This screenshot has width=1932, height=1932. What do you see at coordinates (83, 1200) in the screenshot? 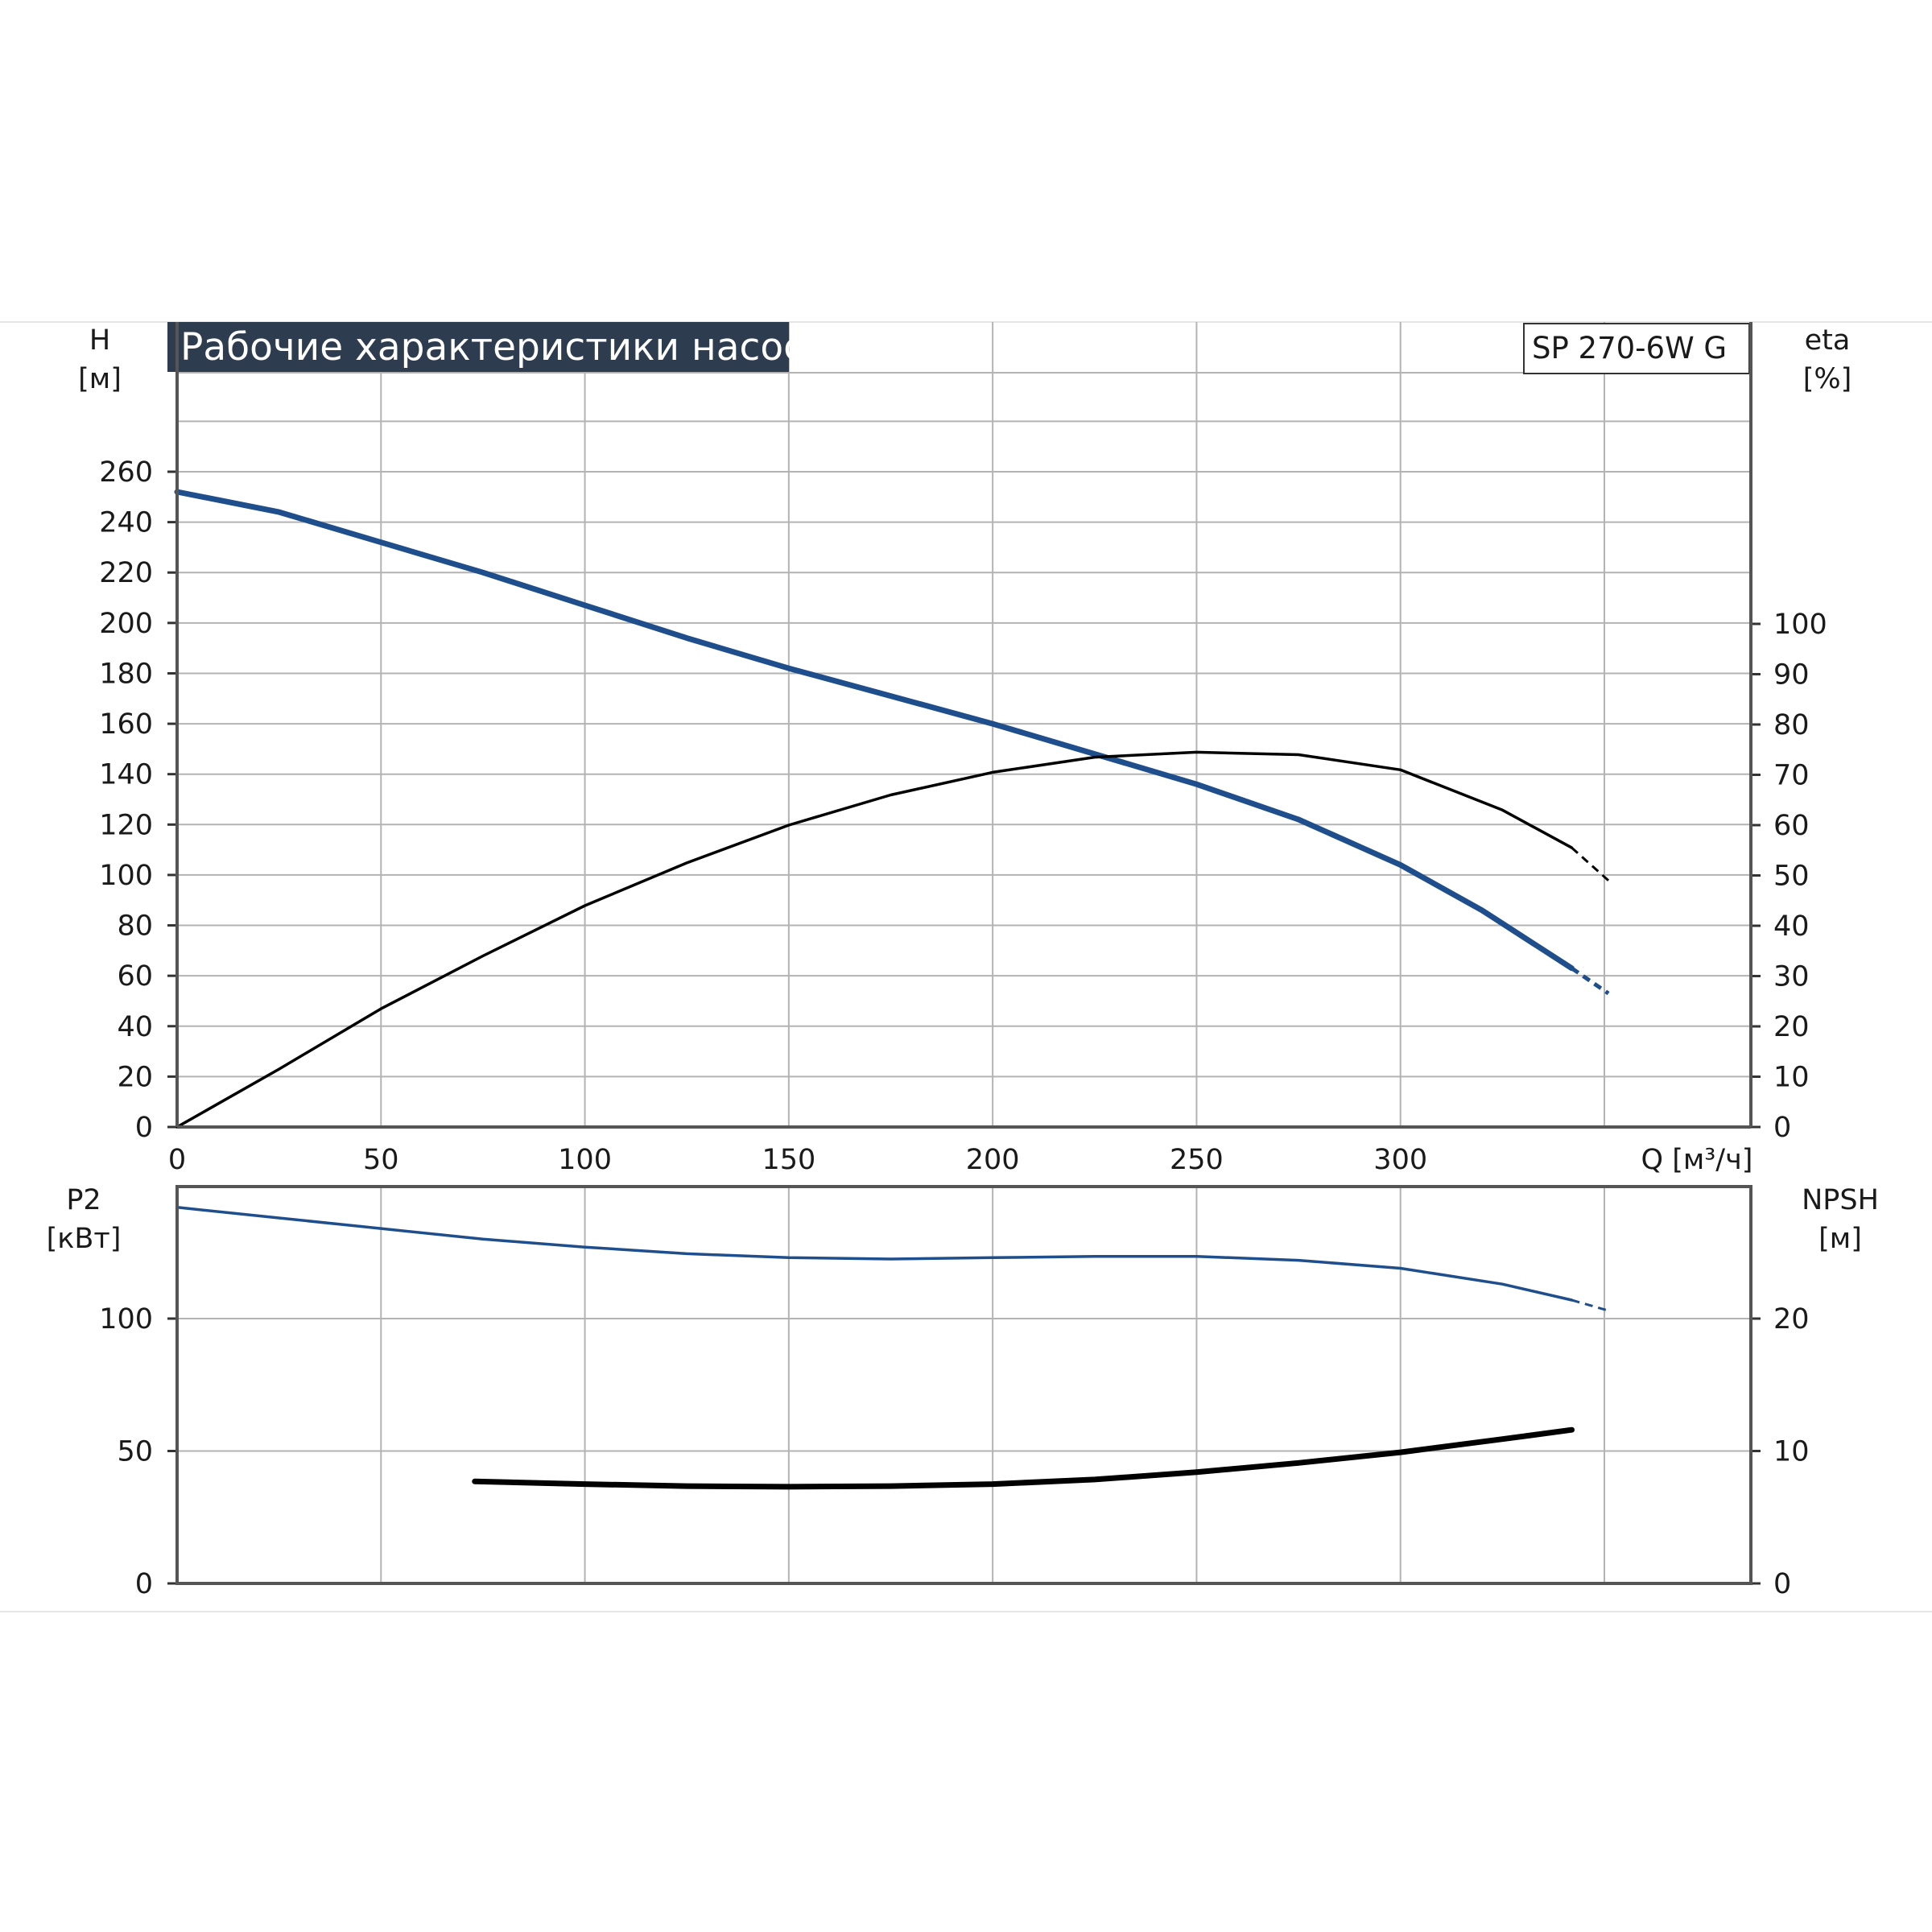
I see `p2-axis-label: P2` at bounding box center [83, 1200].